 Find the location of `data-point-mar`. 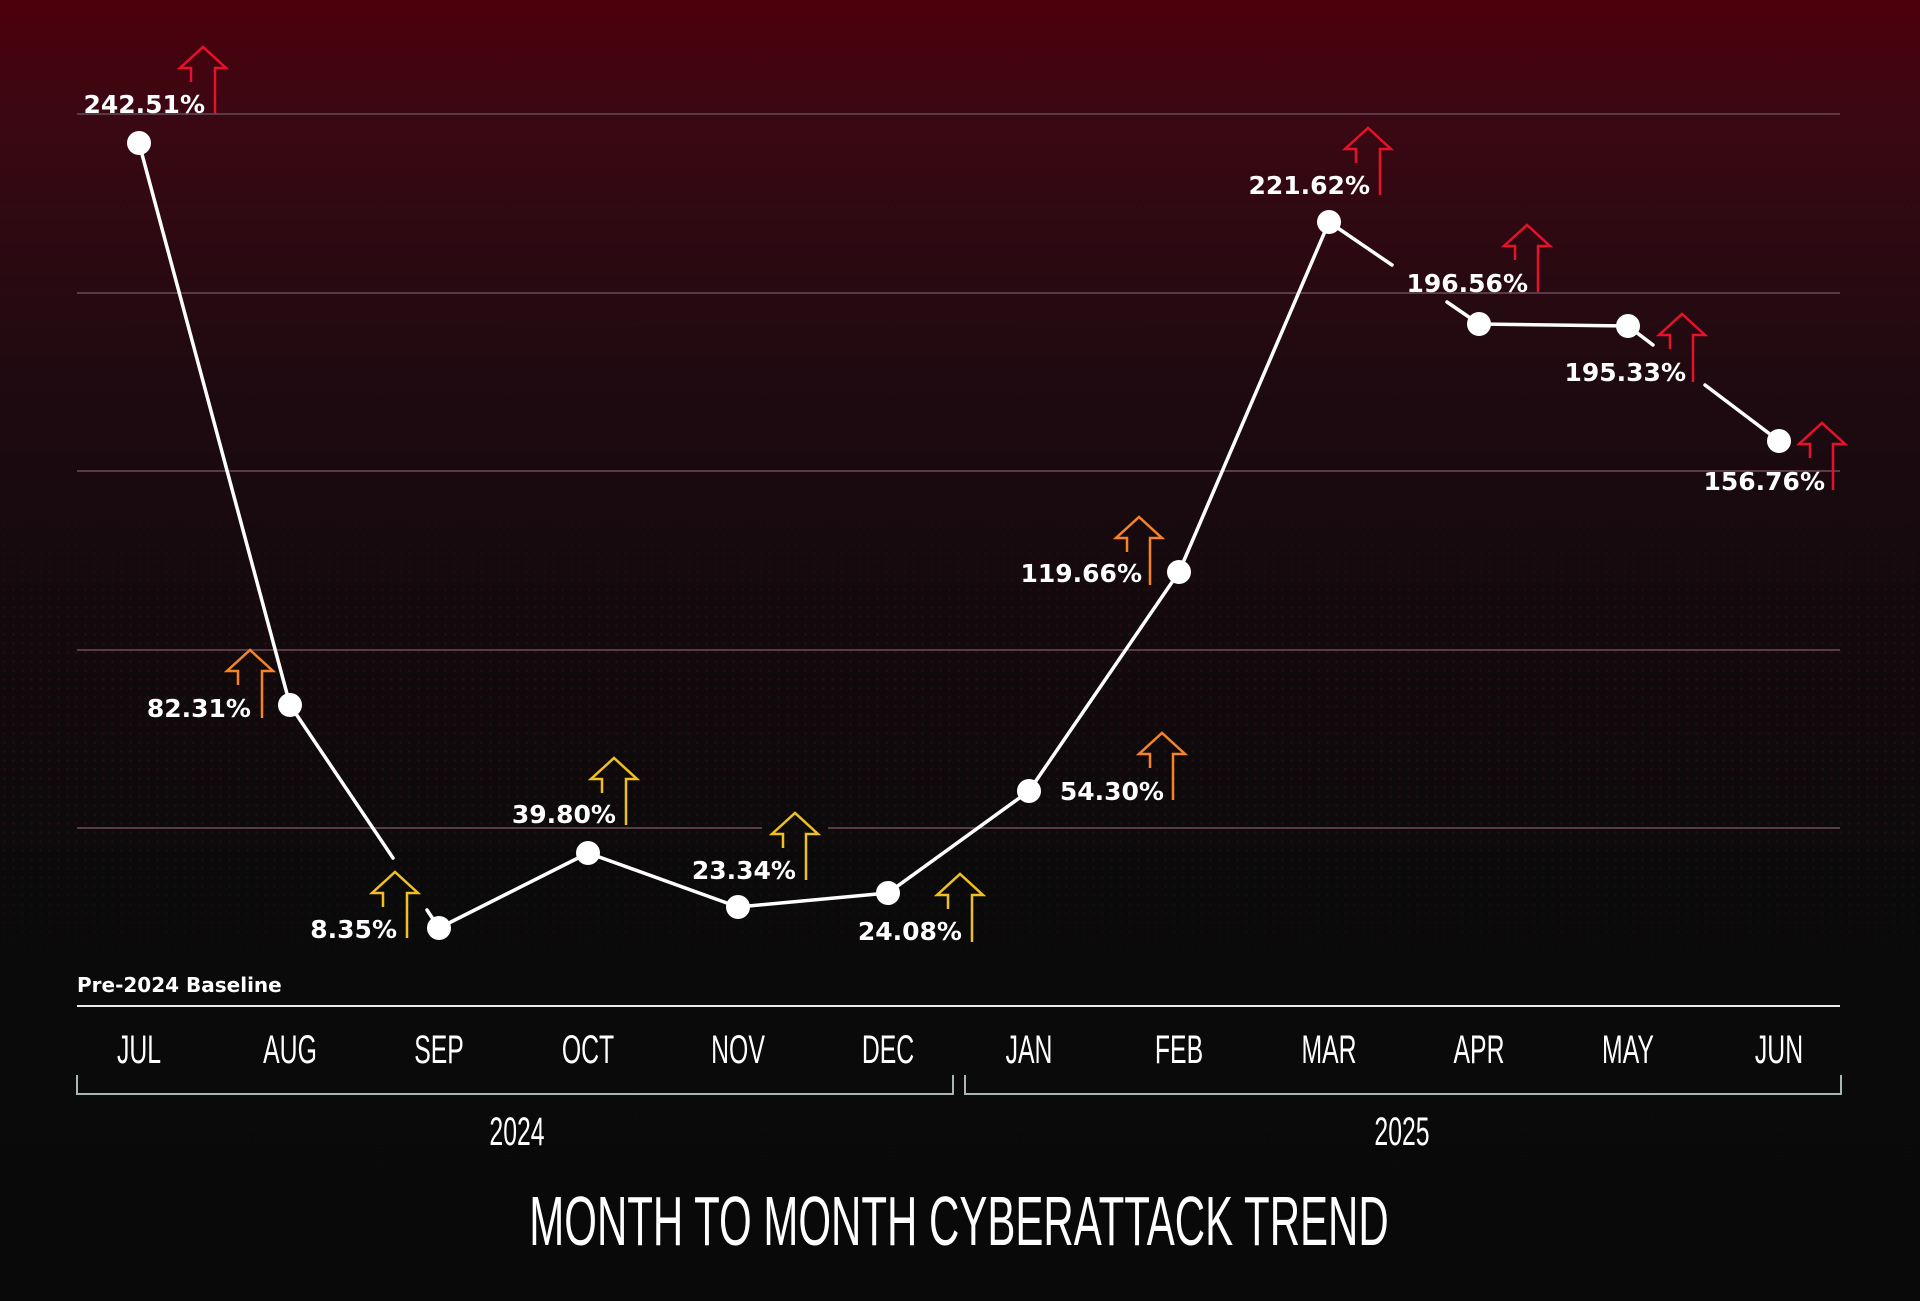

data-point-mar is located at coordinates (1329, 222).